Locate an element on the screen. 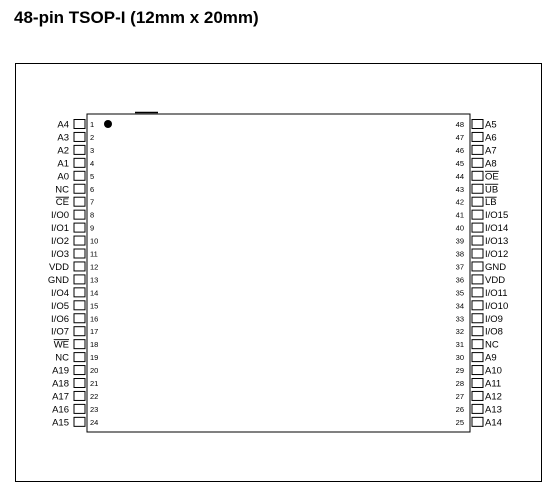 The width and height of the screenshot is (553, 496). pin-name-label: A8 is located at coordinates (491, 163).